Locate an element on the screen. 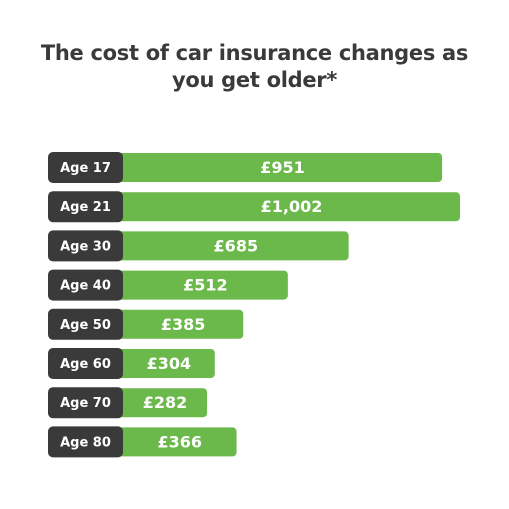 Image resolution: width=509 pixels, height=509 pixels. category-label: Age 80 is located at coordinates (85, 442).